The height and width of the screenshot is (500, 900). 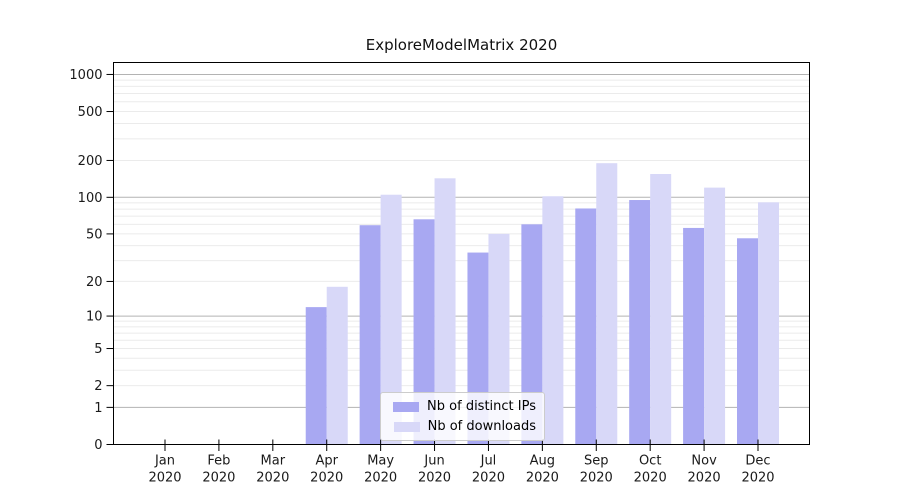 I want to click on bar-downloads-Apr, so click(x=337, y=365).